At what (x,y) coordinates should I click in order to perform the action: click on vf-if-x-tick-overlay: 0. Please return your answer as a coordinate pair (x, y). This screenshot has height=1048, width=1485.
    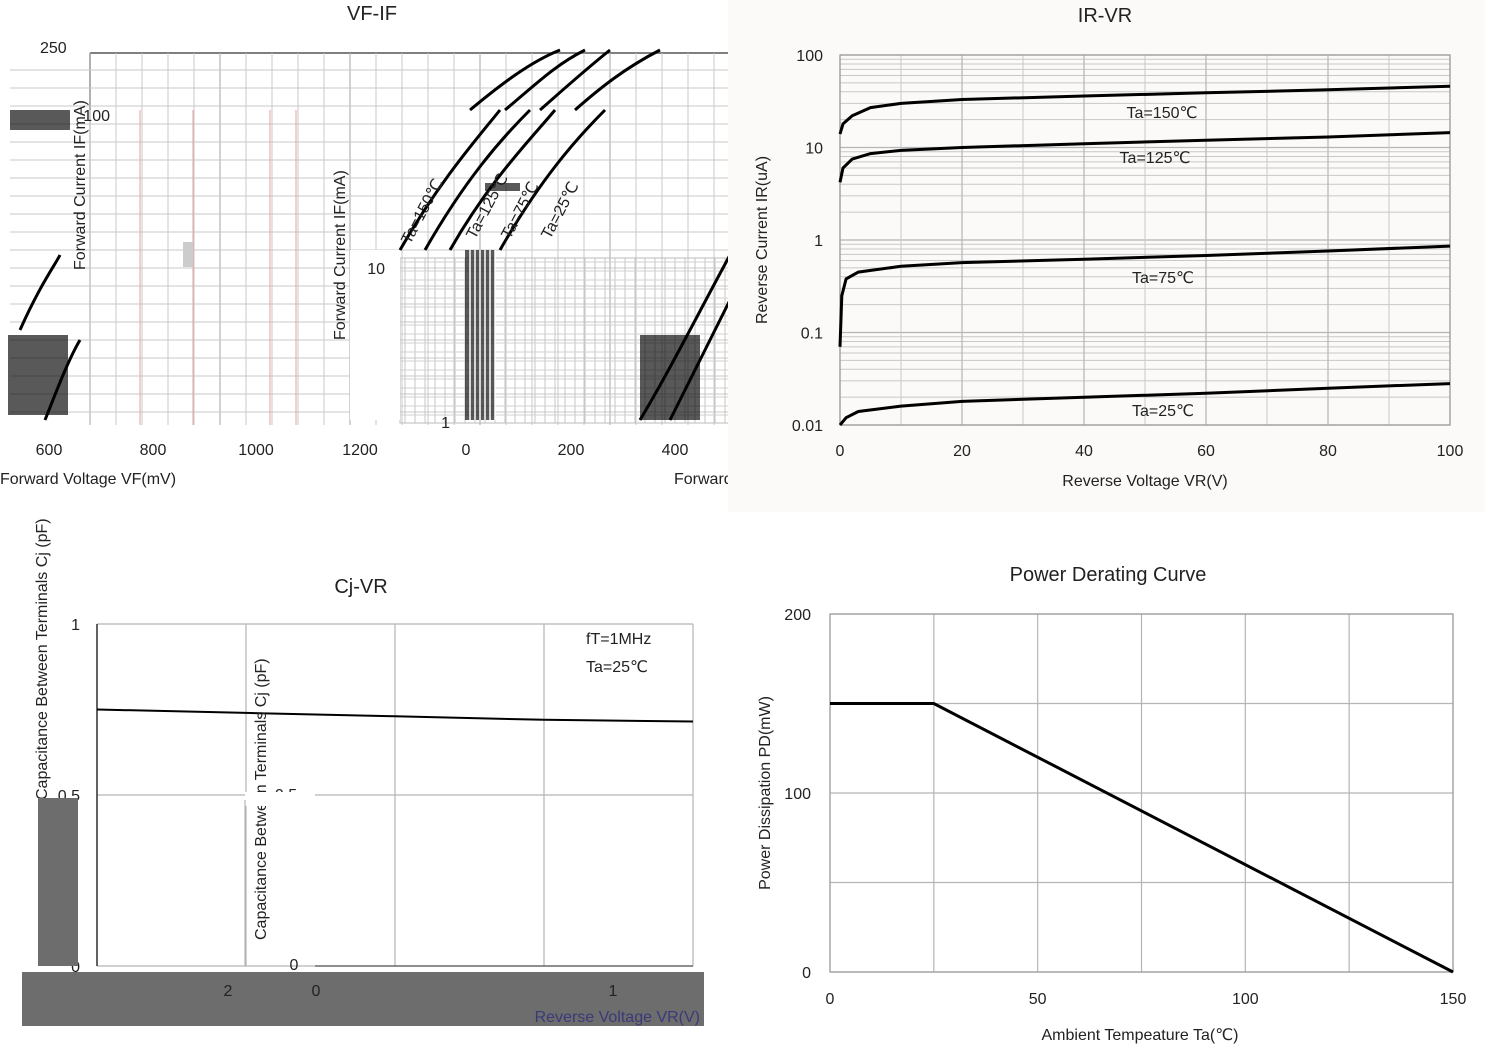
    Looking at the image, I should click on (466, 450).